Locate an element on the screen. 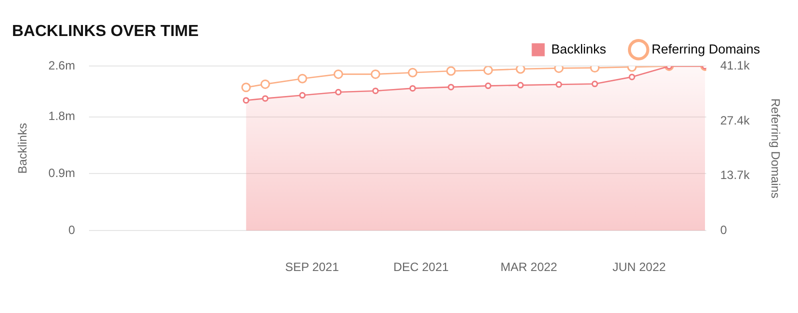 This screenshot has height=313, width=798. x-tick-label: MAR 2022 is located at coordinates (529, 267).